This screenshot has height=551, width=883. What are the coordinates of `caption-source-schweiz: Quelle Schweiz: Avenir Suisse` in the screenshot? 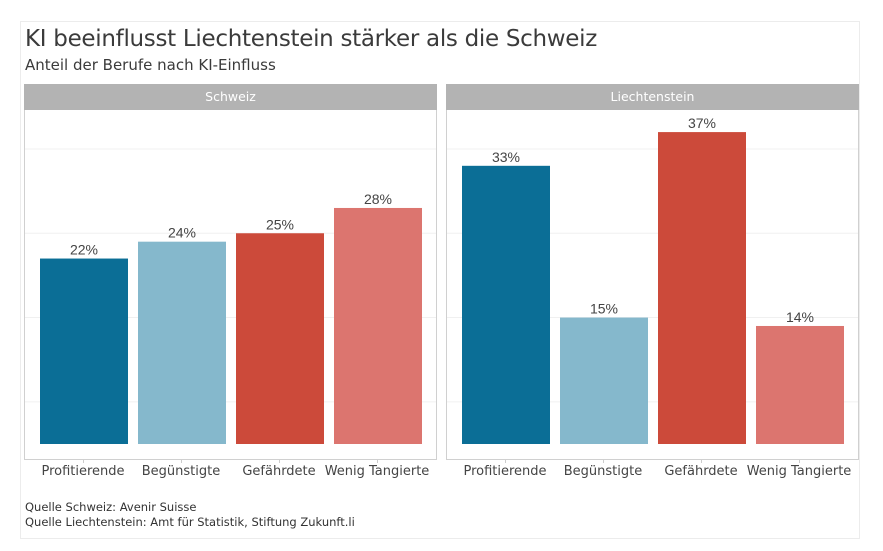 It's located at (111, 507).